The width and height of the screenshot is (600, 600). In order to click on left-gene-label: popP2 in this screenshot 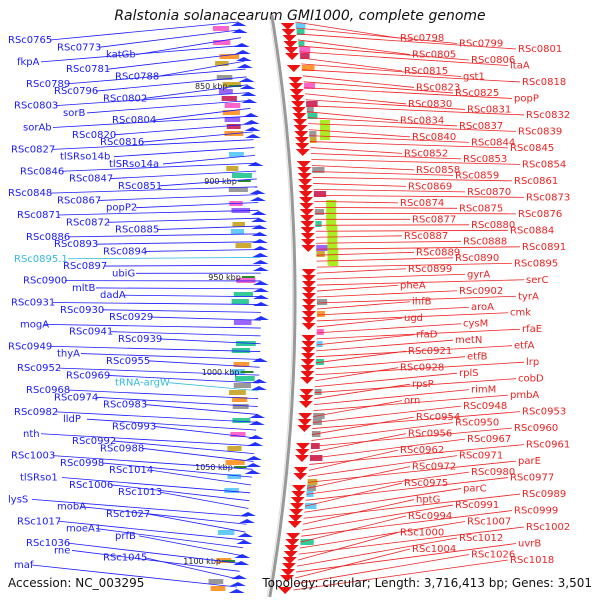, I will do `click(121, 208)`.